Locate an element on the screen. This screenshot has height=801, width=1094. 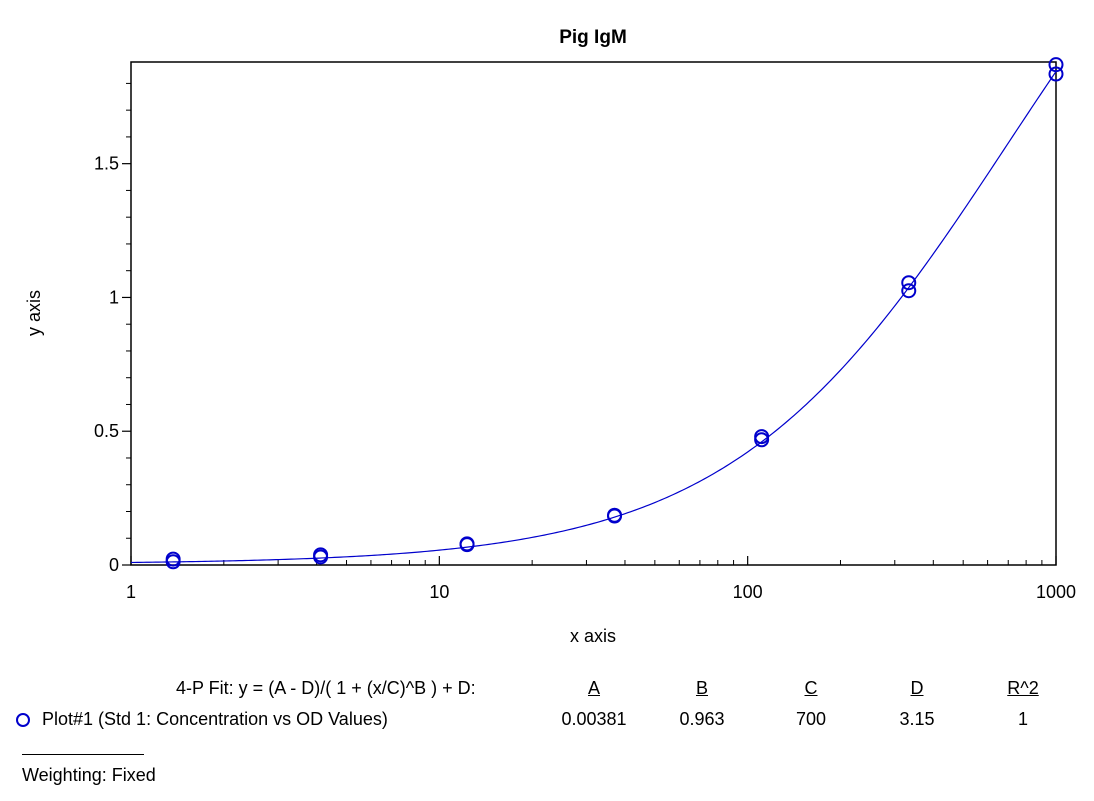
chart-title: Pig IgM is located at coordinates (593, 37).